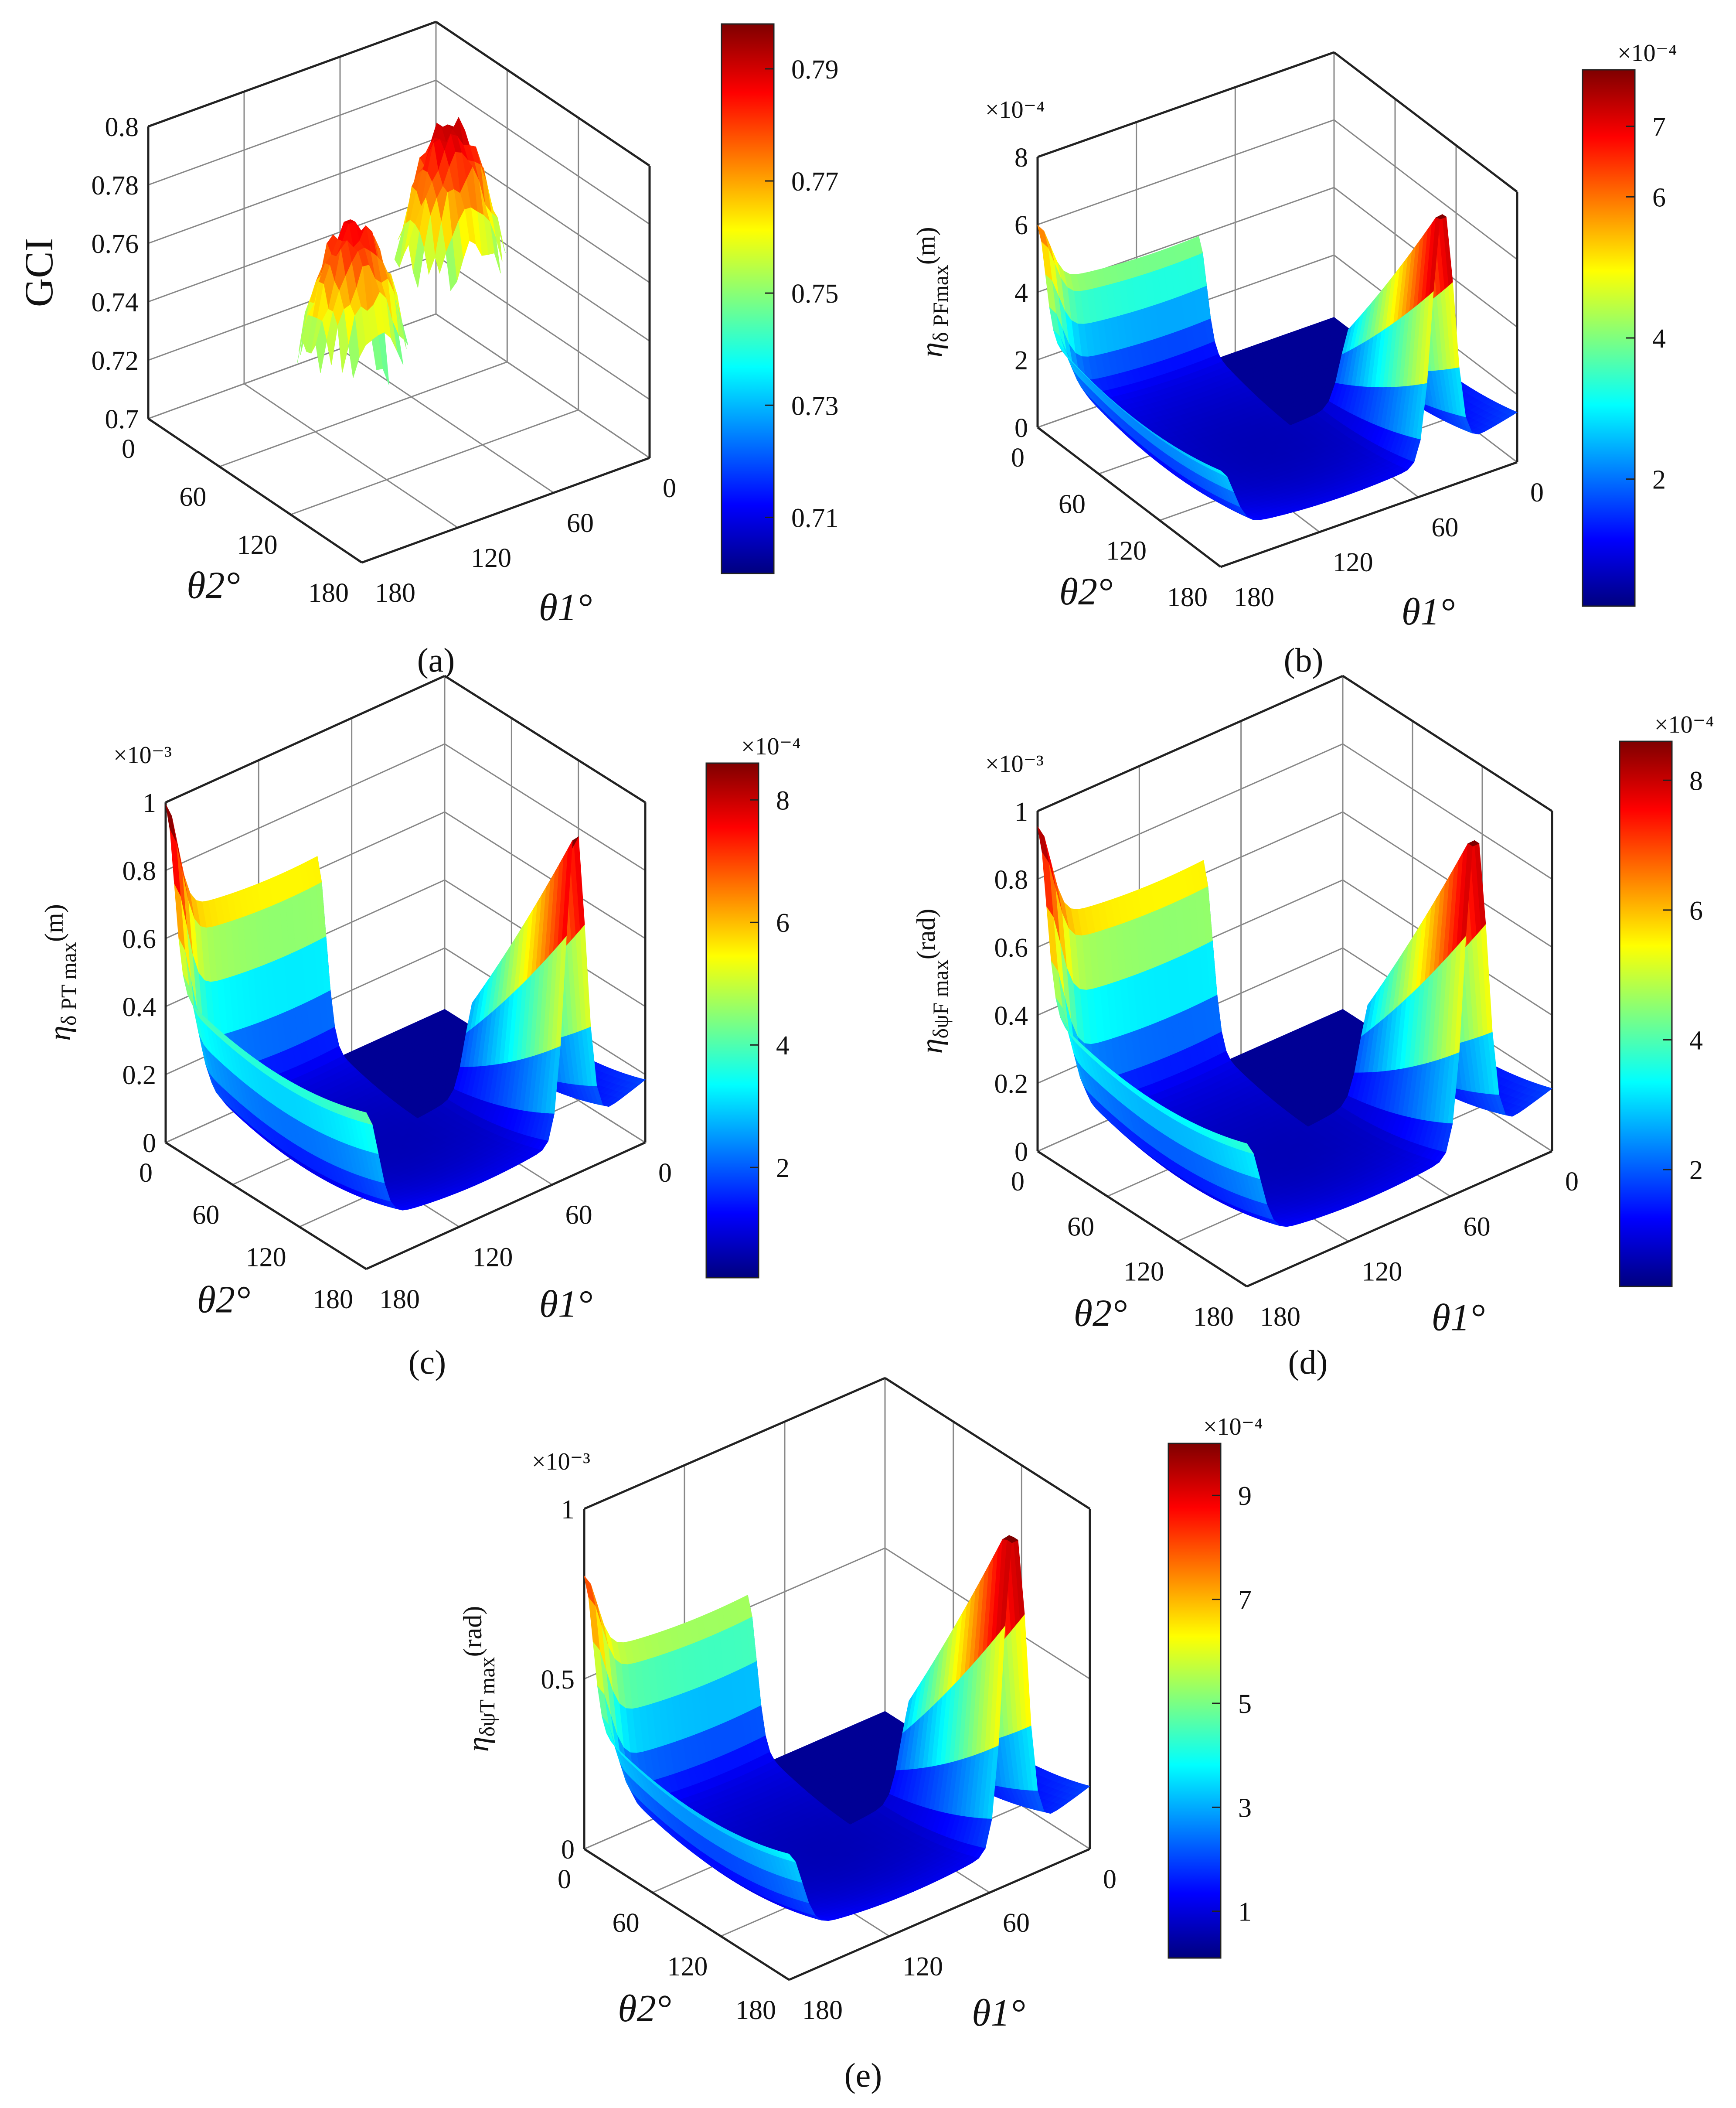  Describe the element at coordinates (427, 1362) in the screenshot. I see `panel-caption: (c)` at that location.